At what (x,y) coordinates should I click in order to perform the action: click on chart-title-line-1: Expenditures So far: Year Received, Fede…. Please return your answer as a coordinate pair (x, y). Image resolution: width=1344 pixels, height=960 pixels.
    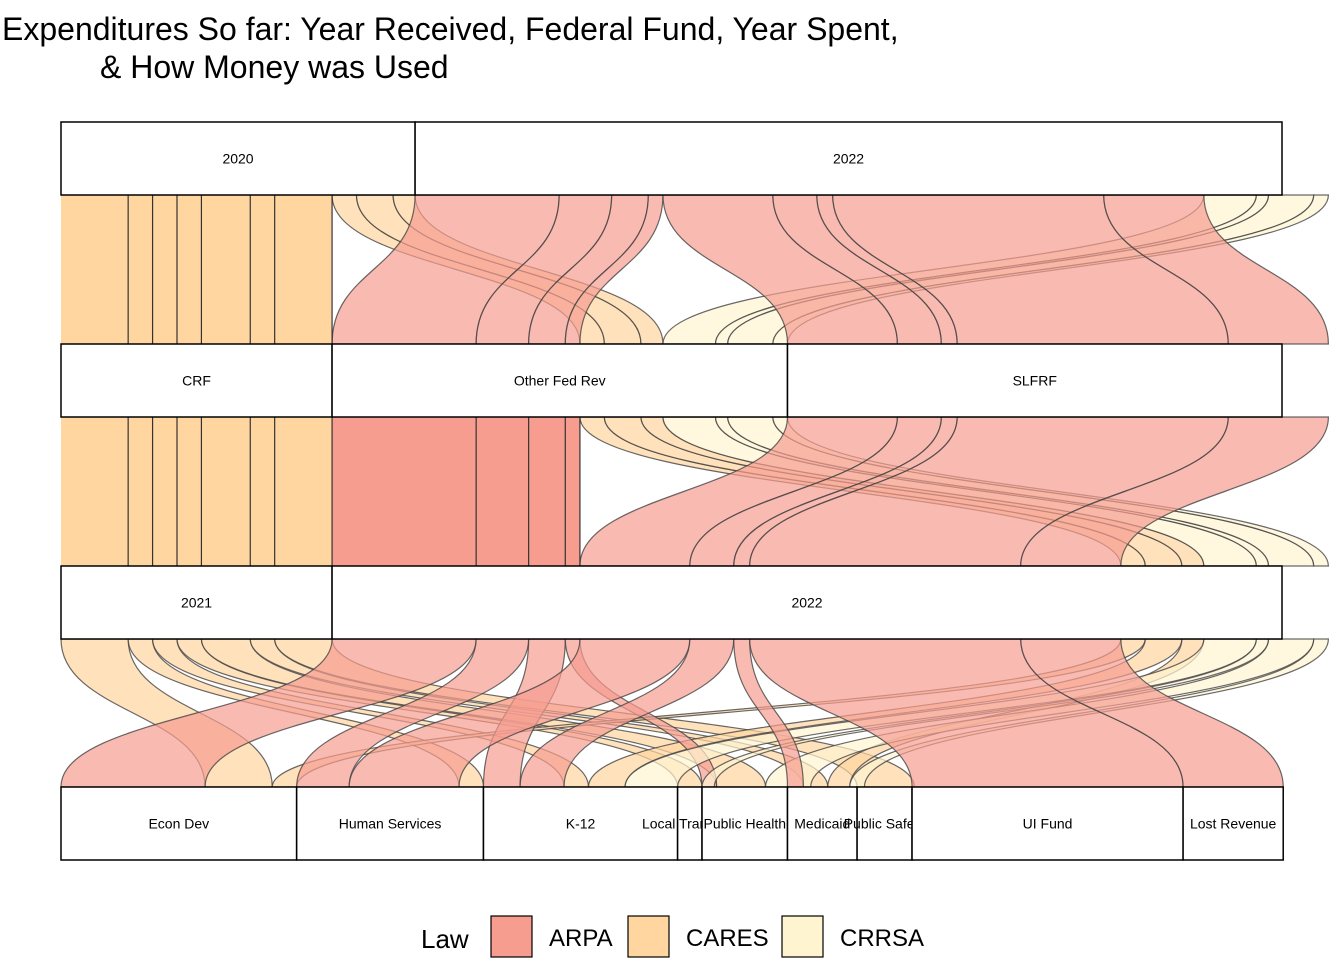
    Looking at the image, I should click on (450, 29).